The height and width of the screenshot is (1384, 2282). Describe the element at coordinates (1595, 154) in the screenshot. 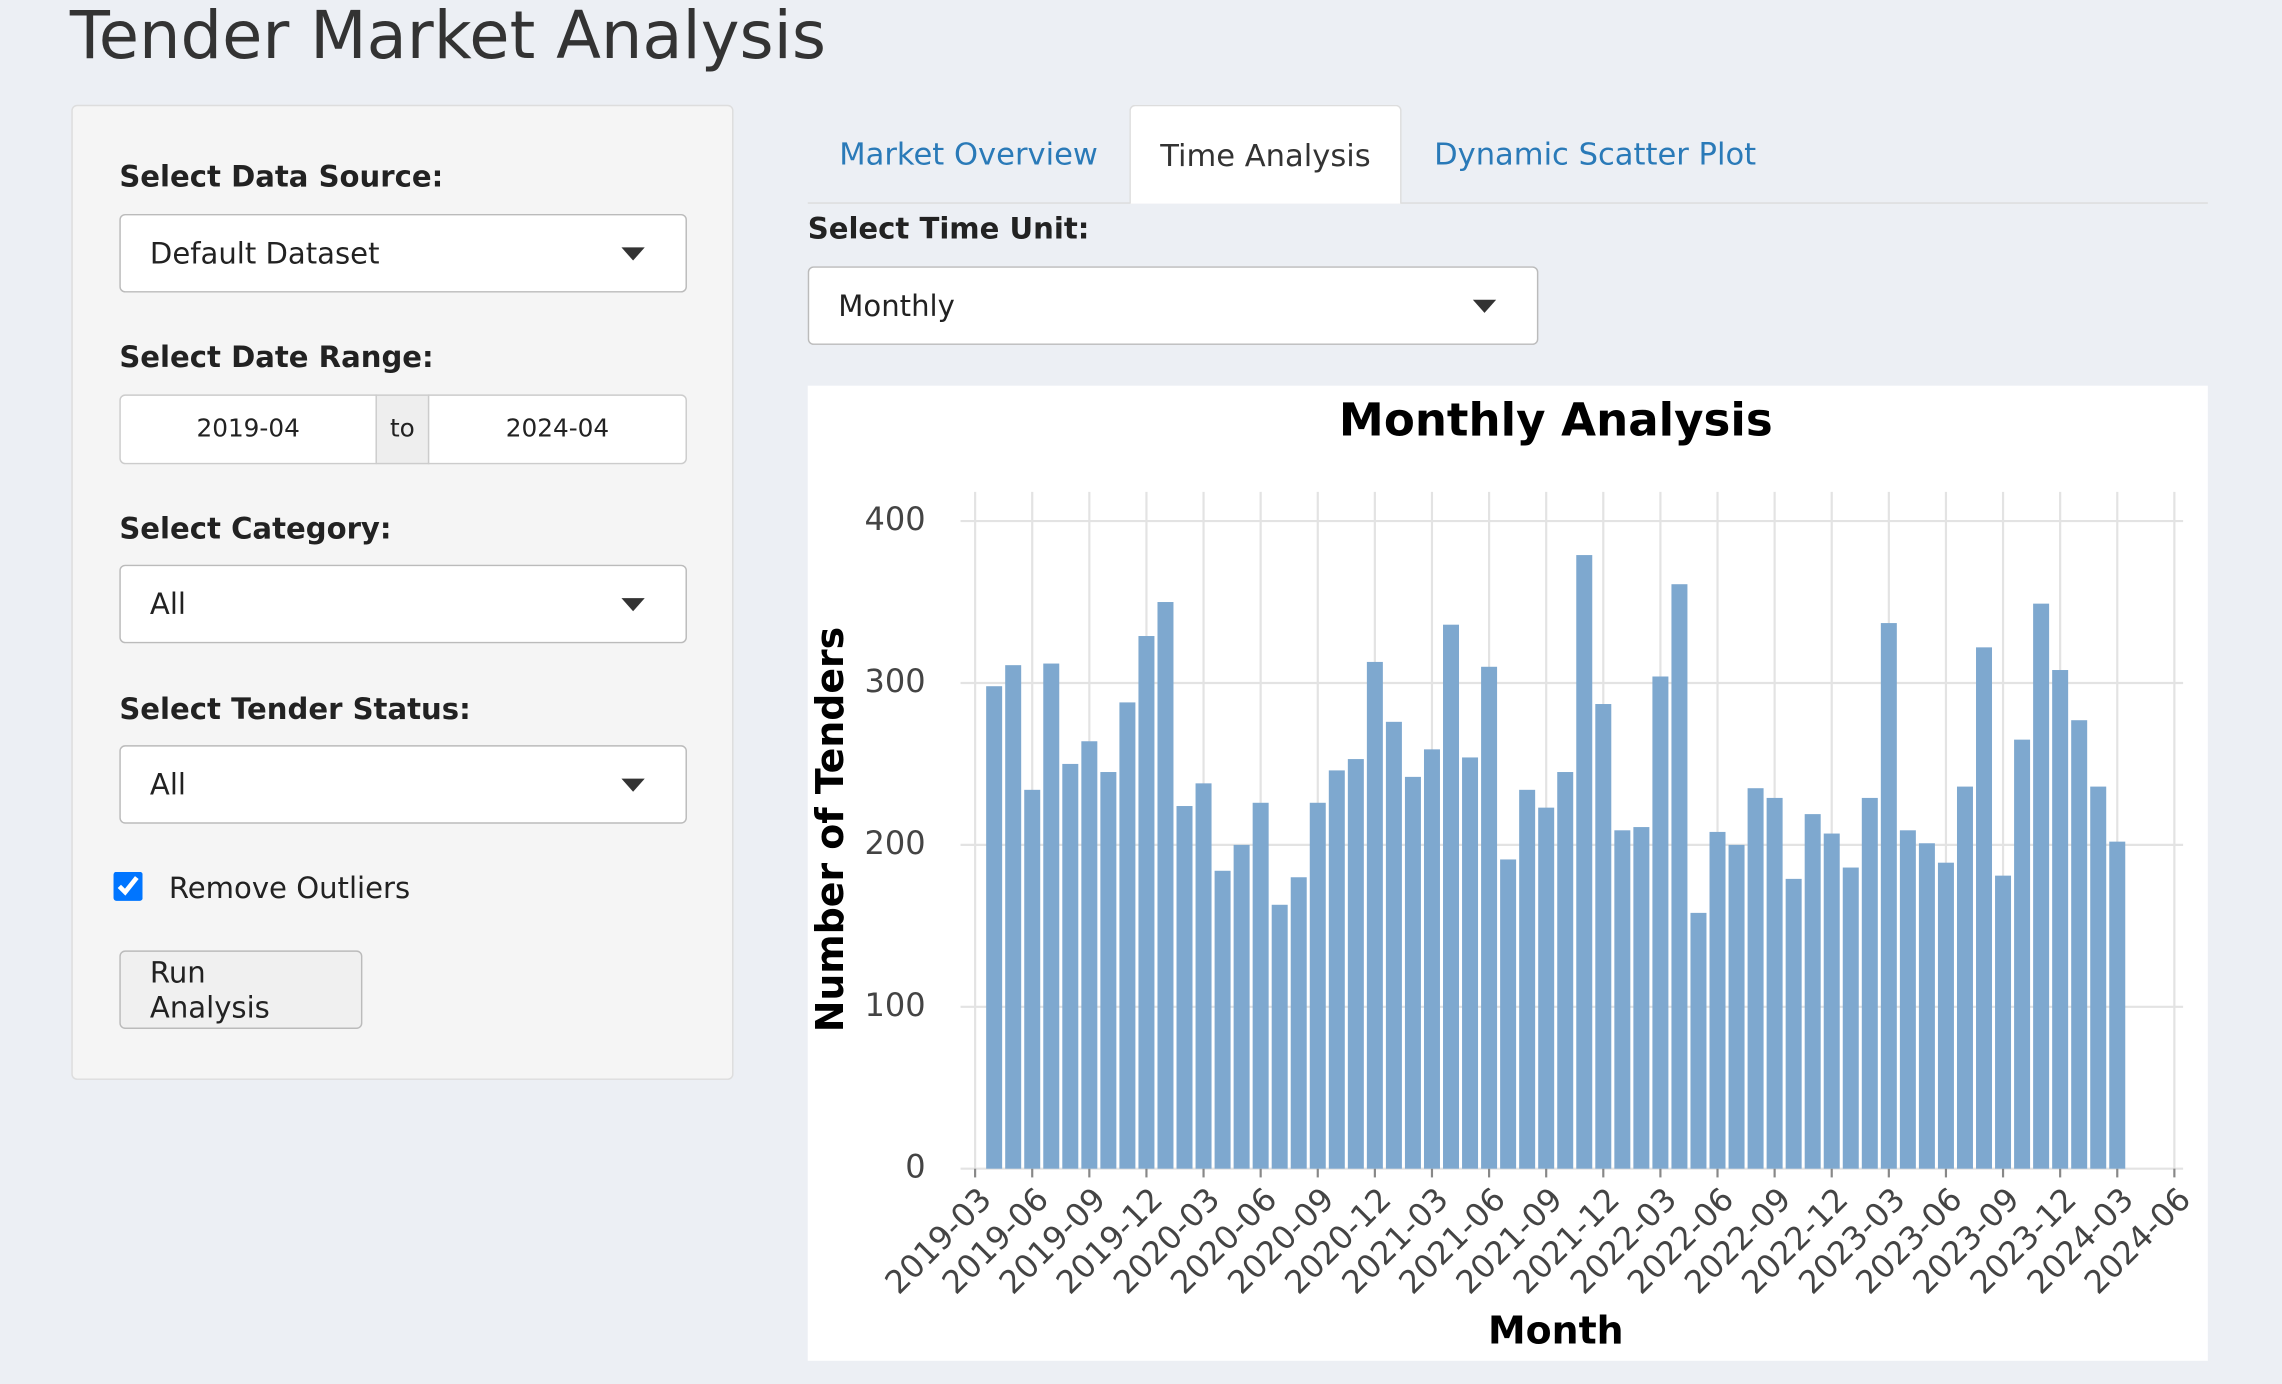

I see `tab: Dynamic Scatter Plot` at that location.